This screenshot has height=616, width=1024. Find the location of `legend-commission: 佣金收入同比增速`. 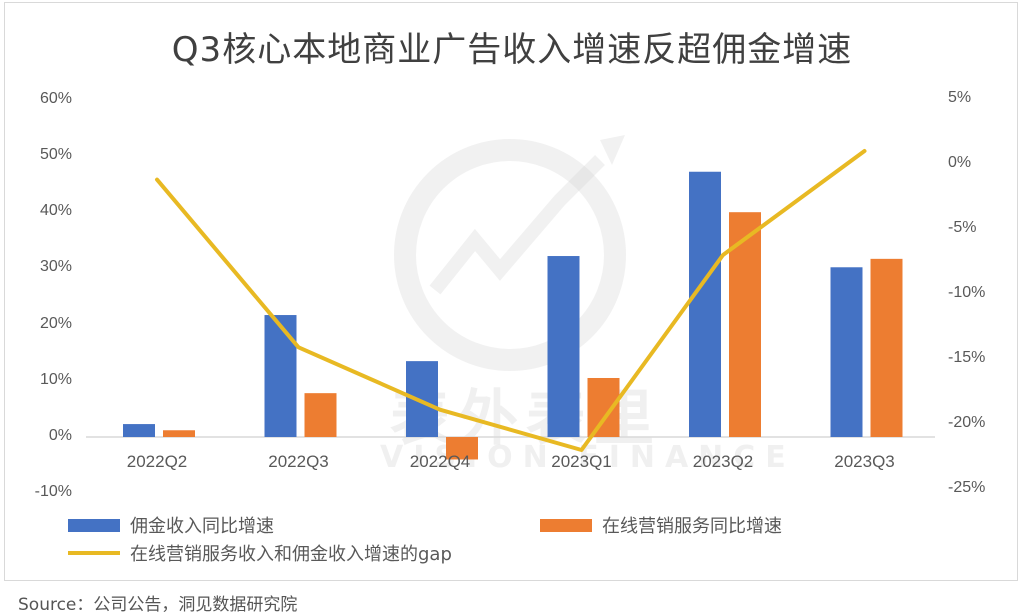

legend-commission: 佣金收入同比增速 is located at coordinates (171, 525).